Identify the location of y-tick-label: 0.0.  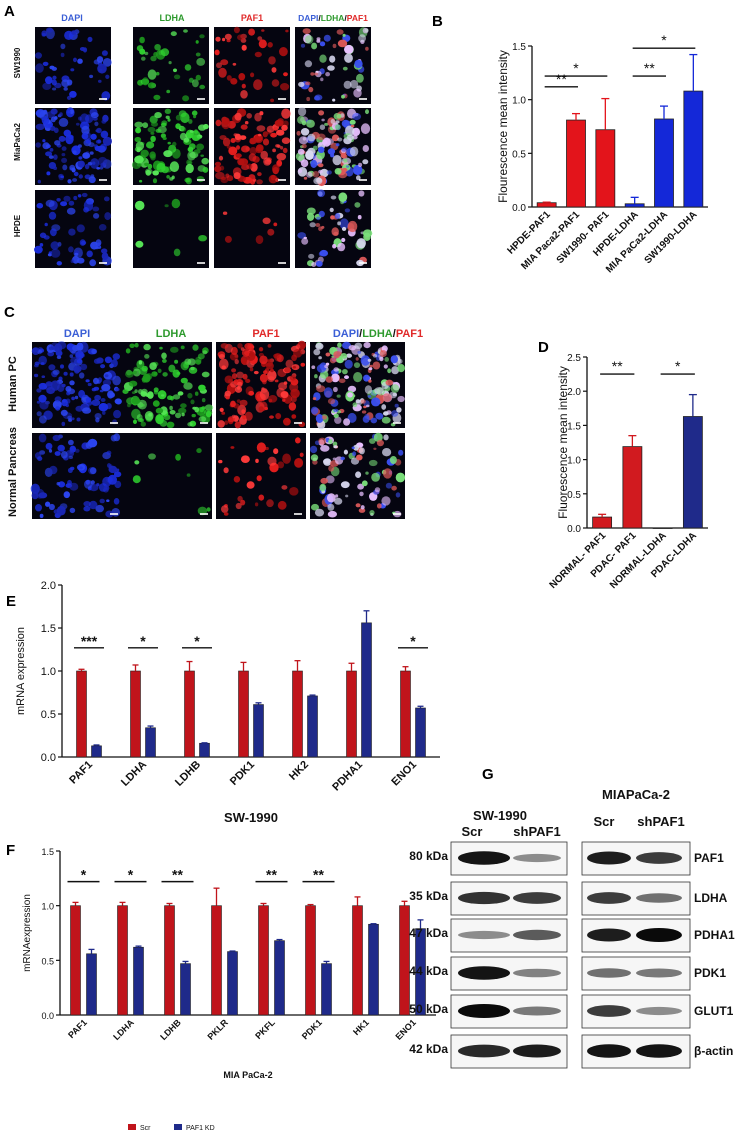
(48, 758).